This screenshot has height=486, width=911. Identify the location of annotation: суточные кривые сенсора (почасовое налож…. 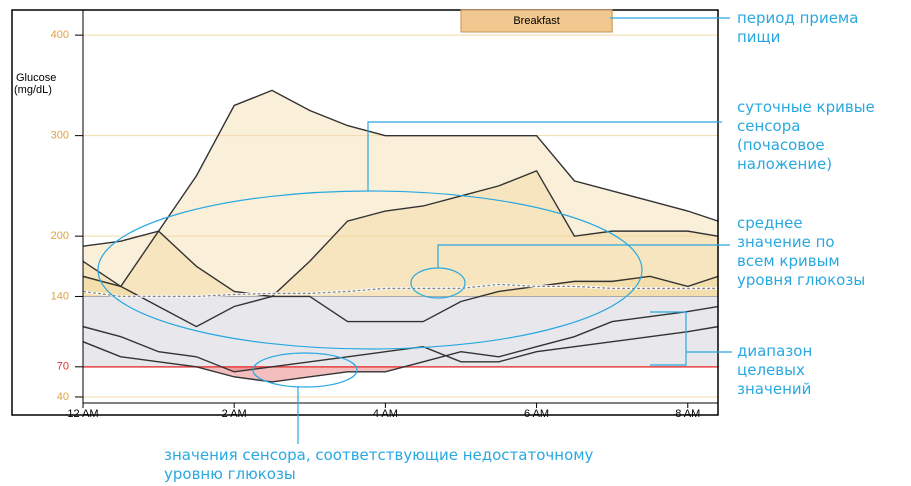
(806, 136).